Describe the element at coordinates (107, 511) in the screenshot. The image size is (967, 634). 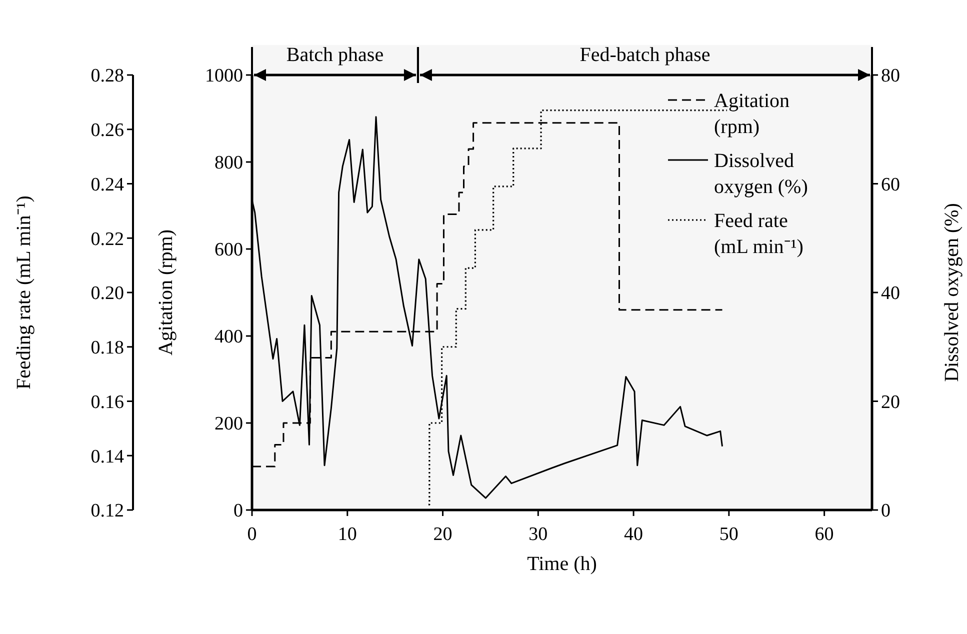
I see `y3-tick-label: 0.12` at that location.